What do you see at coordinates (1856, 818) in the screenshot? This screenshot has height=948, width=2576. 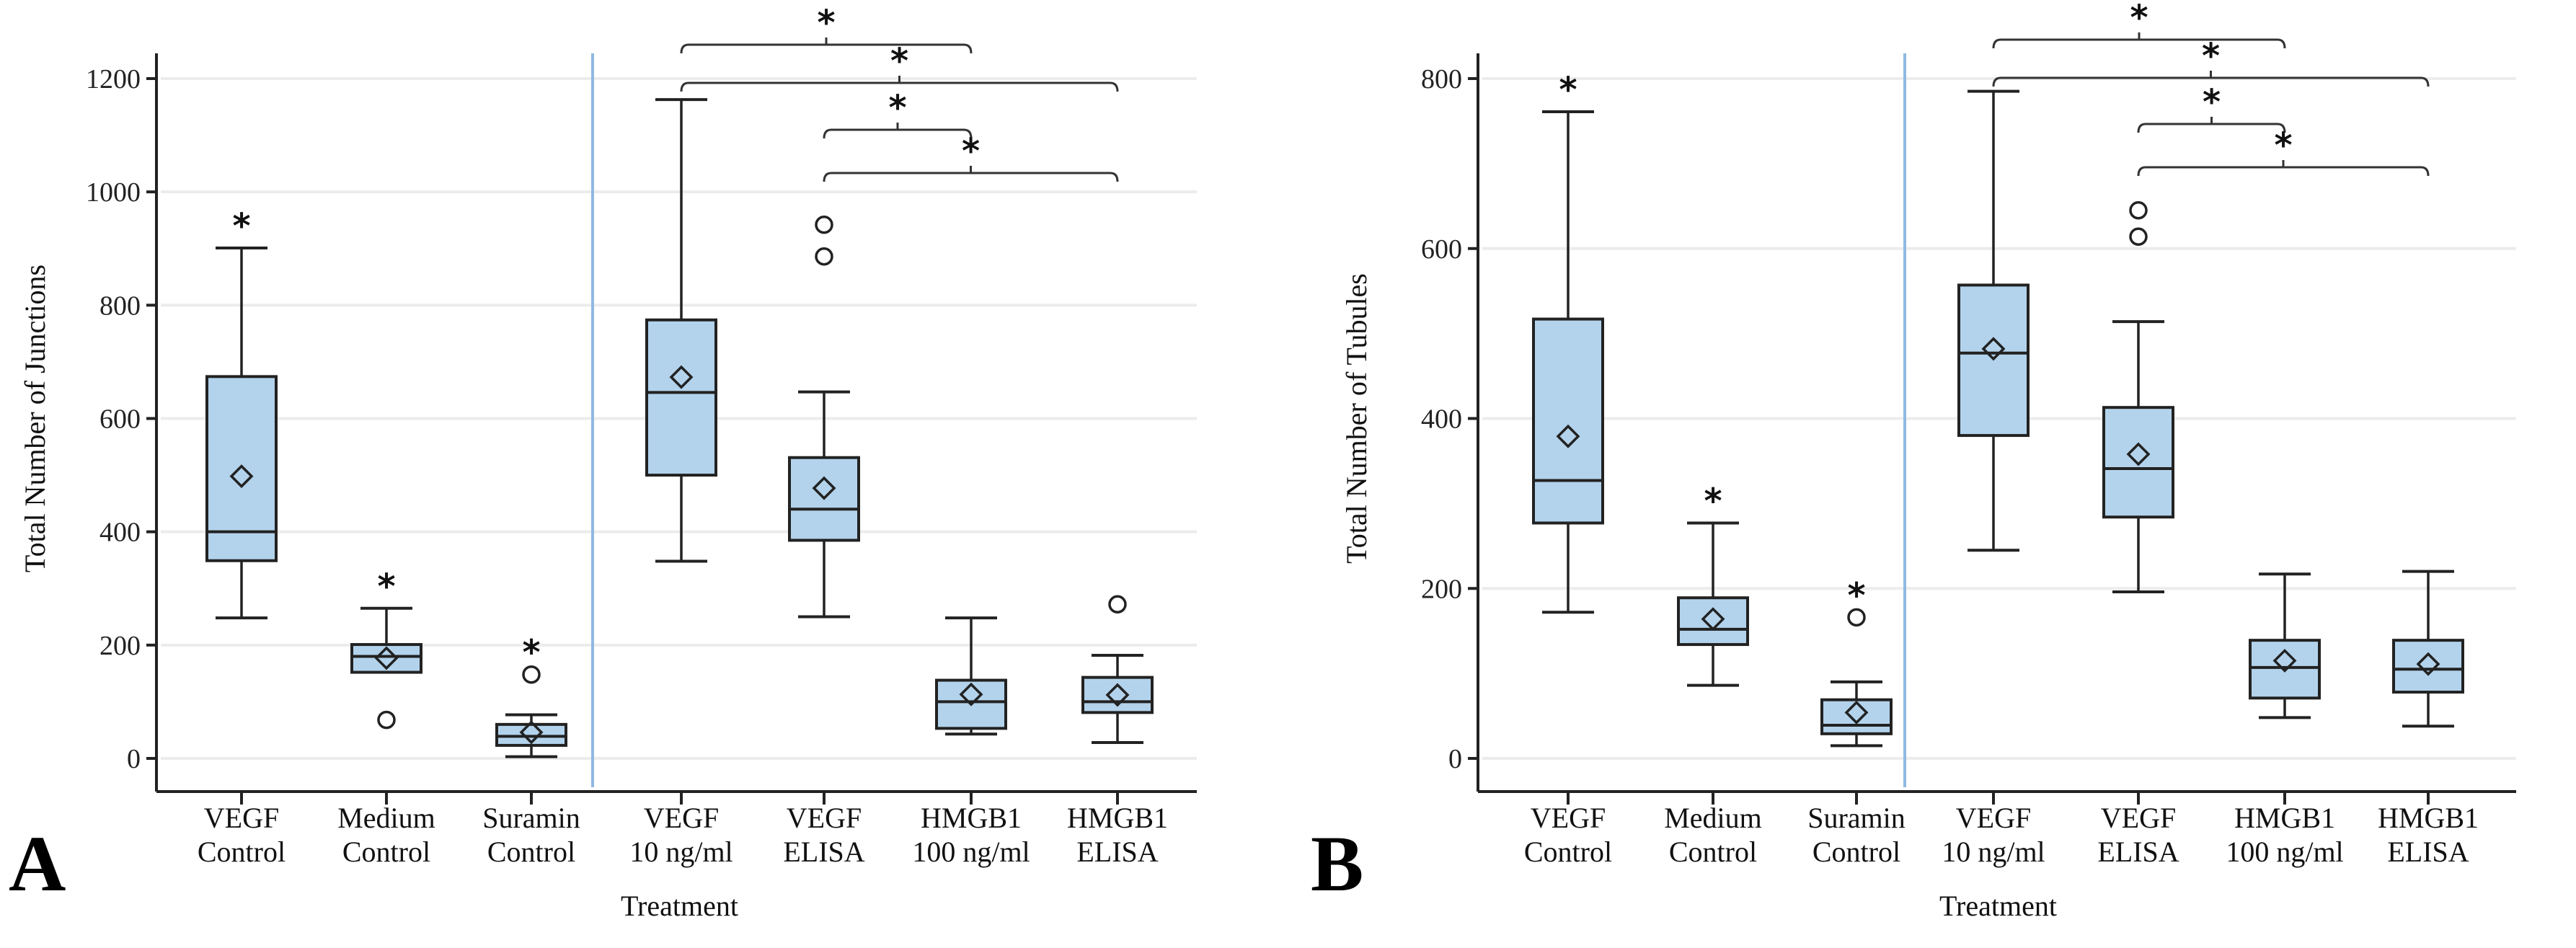 I see `category-label-line1: Suramin` at bounding box center [1856, 818].